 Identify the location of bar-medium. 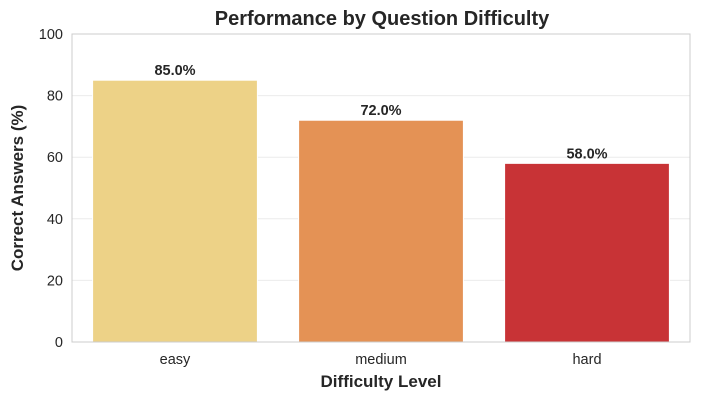
(381, 231).